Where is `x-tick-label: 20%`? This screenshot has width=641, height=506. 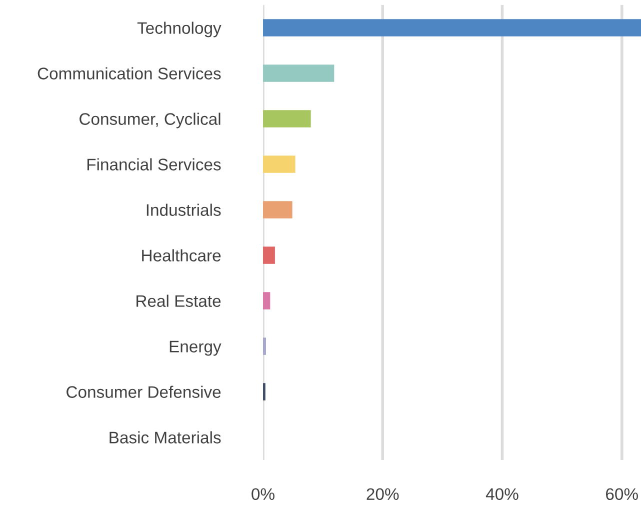
x-tick-label: 20% is located at coordinates (382, 494).